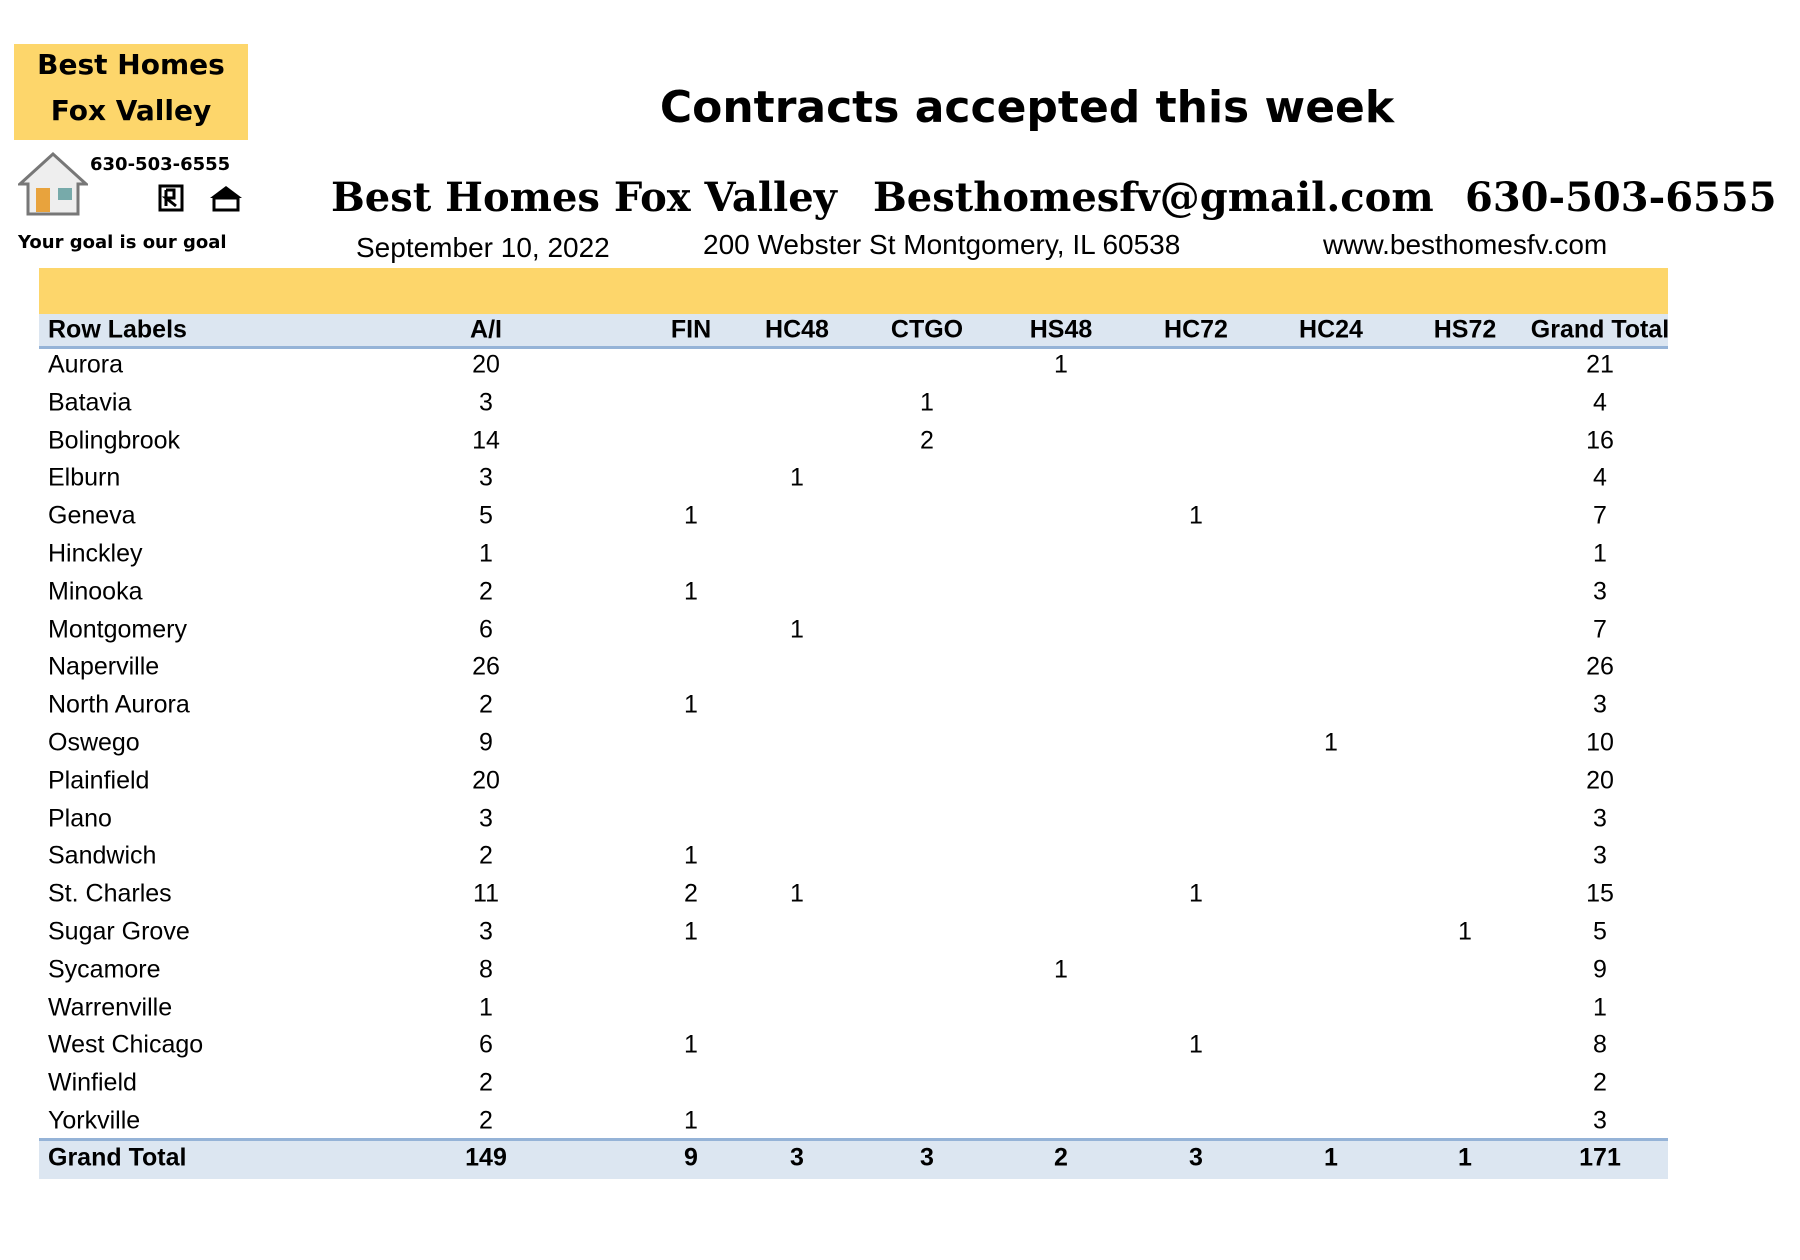  I want to click on date: September 10, 2022, so click(483, 247).